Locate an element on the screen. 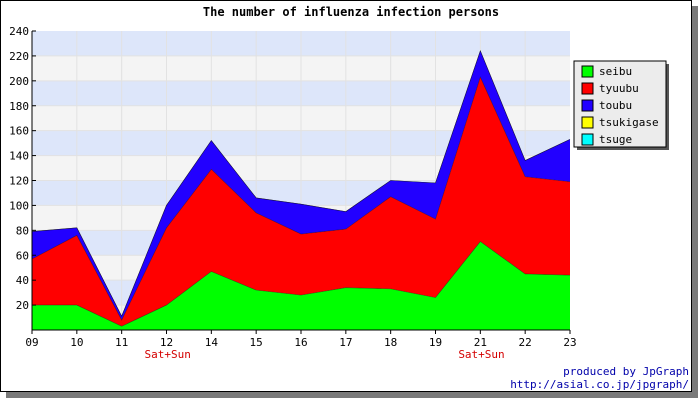 The image size is (700, 400). x-tick-label: 23 is located at coordinates (569, 342).